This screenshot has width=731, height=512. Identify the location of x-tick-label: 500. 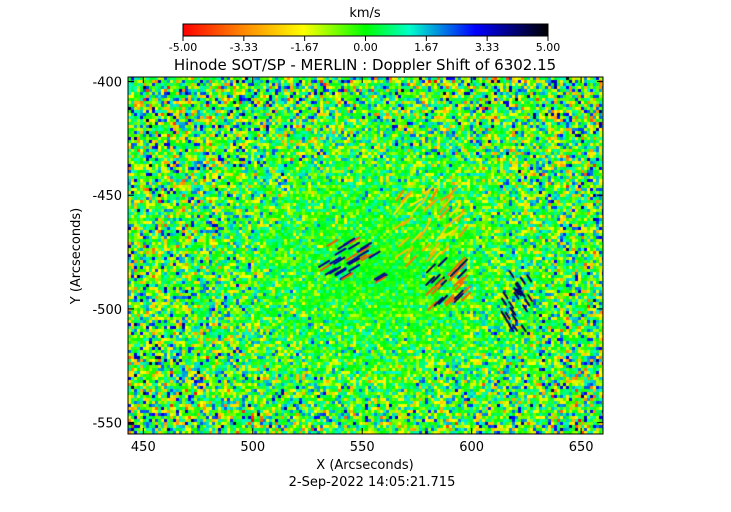
(252, 447).